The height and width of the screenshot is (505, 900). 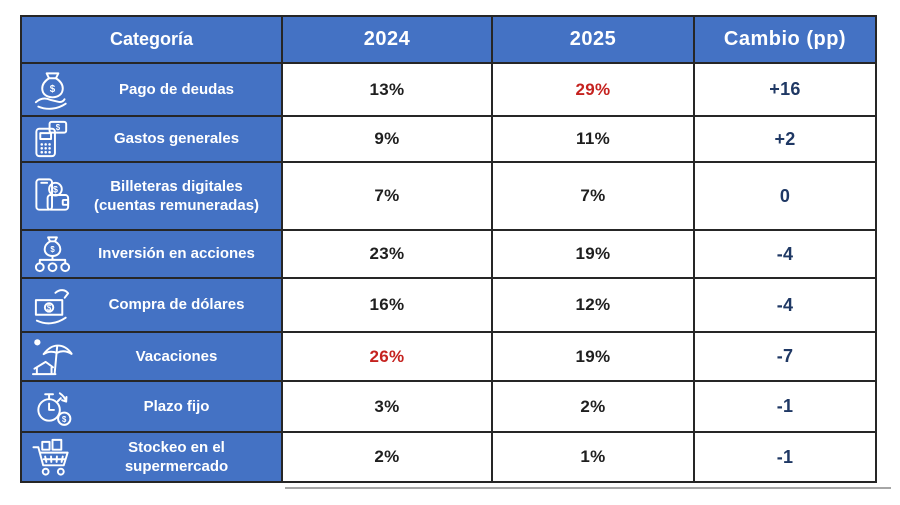 I want to click on change-stock-investment: -4, so click(x=785, y=255).